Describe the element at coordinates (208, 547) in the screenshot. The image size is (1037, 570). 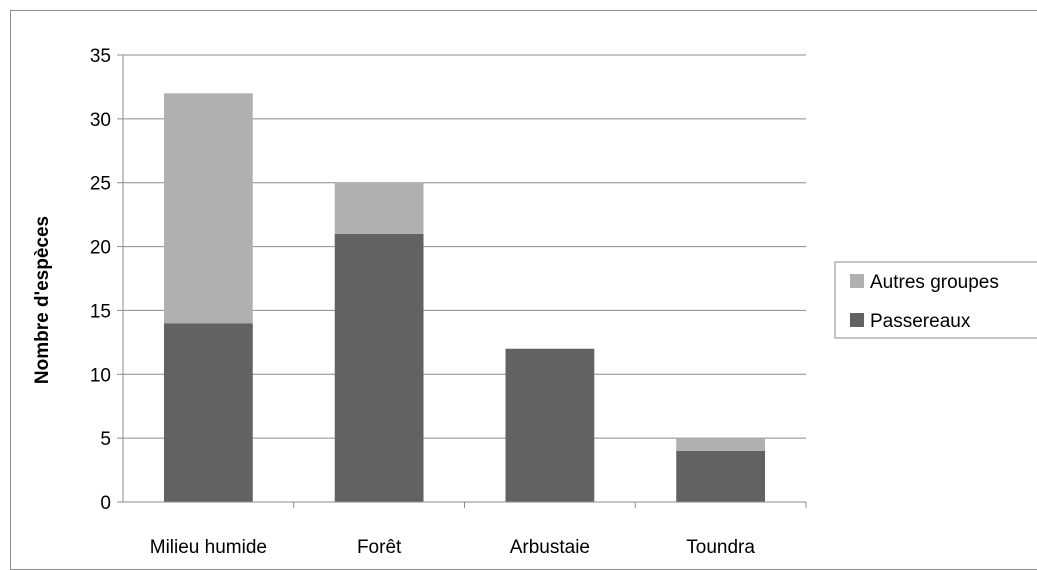
I see `x-tick-label: Milieu humide` at that location.